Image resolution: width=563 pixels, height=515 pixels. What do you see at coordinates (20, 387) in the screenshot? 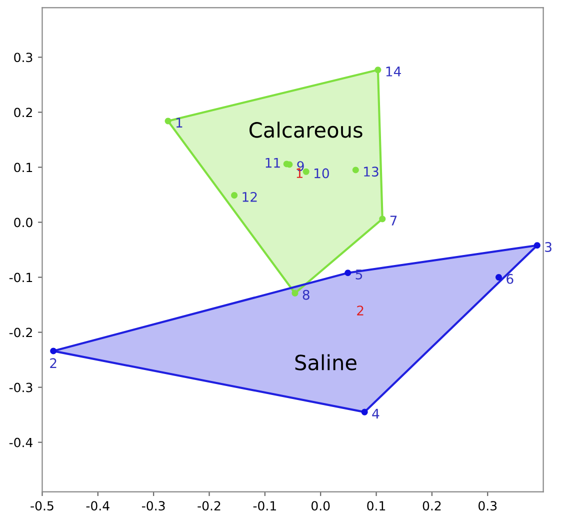
I see `y-tick-label: -0.3` at bounding box center [20, 387].